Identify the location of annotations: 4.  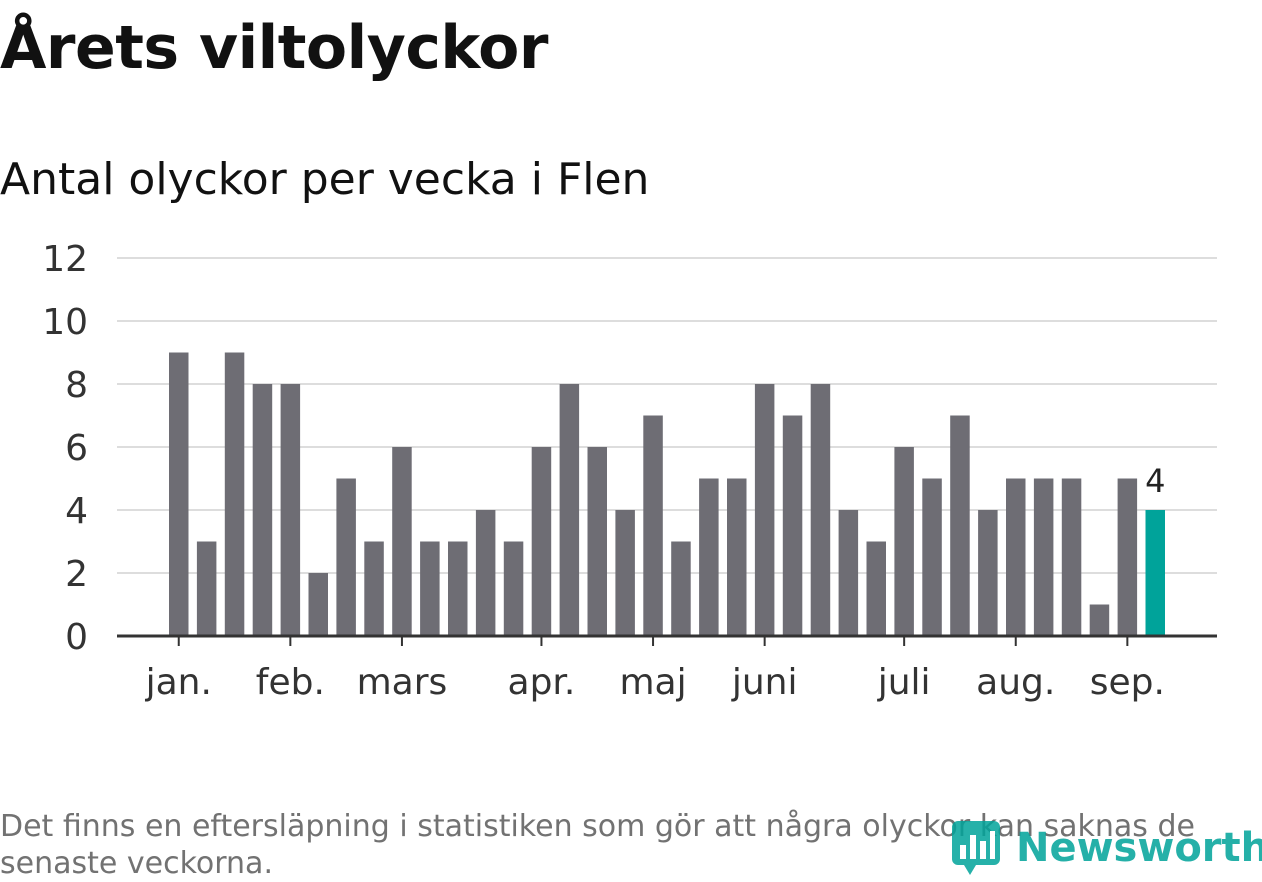
(1155, 481).